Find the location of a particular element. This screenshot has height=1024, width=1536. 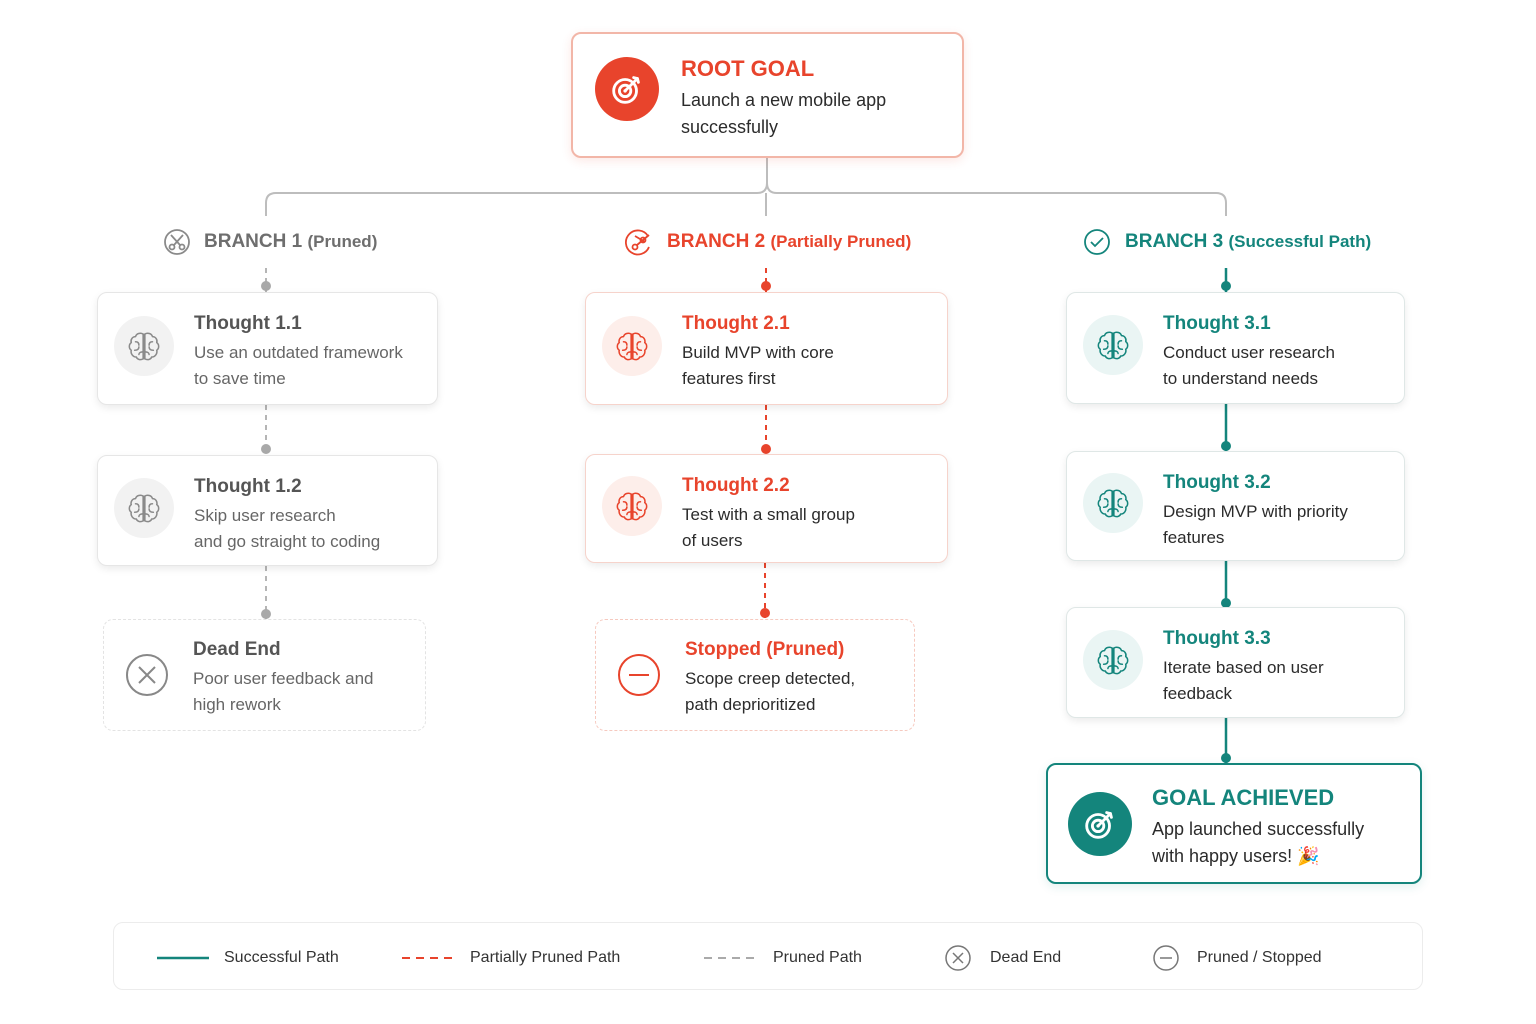

node-text-line: Test with a small group is located at coordinates (768, 514).